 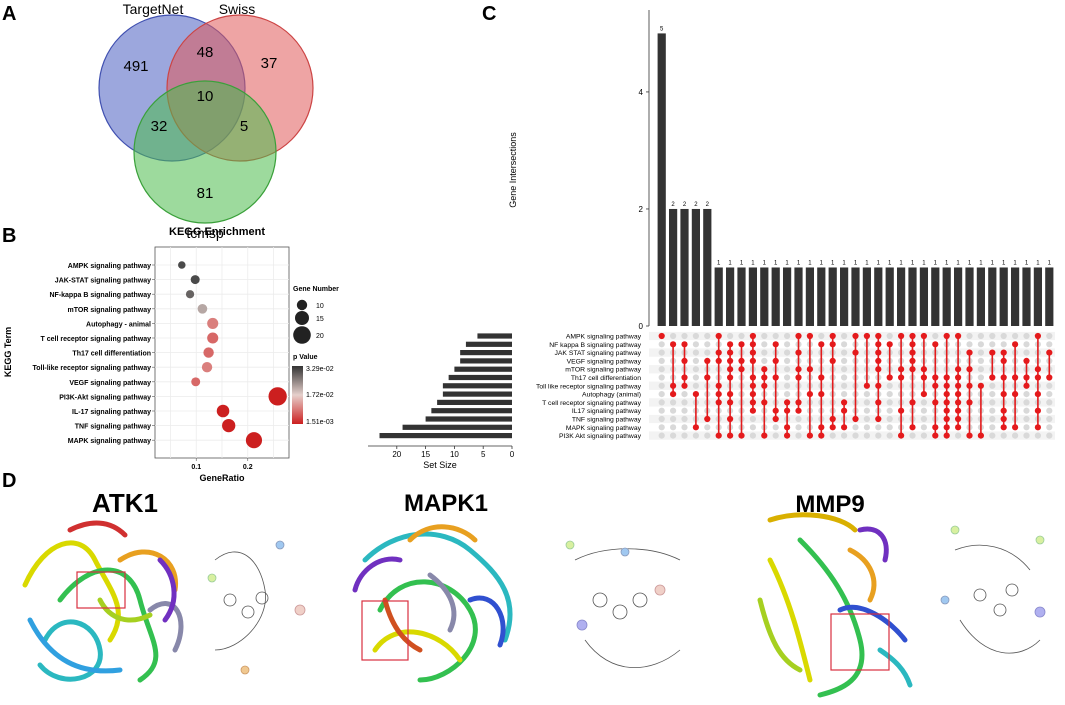 I want to click on kegg-term-label: PI3K-Akt signaling pathway, so click(x=105, y=397).